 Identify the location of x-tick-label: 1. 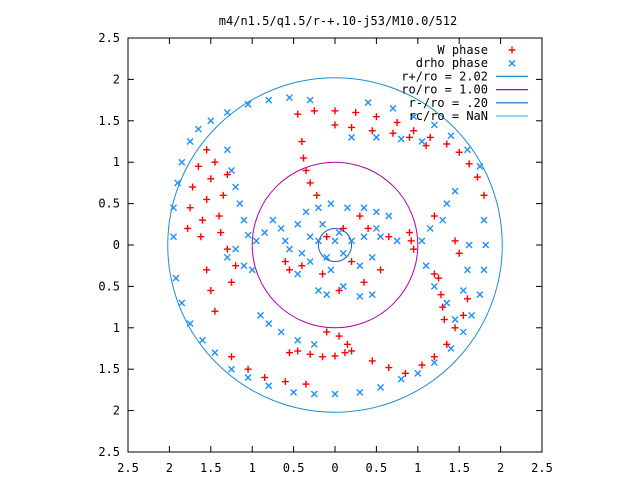
(417, 468).